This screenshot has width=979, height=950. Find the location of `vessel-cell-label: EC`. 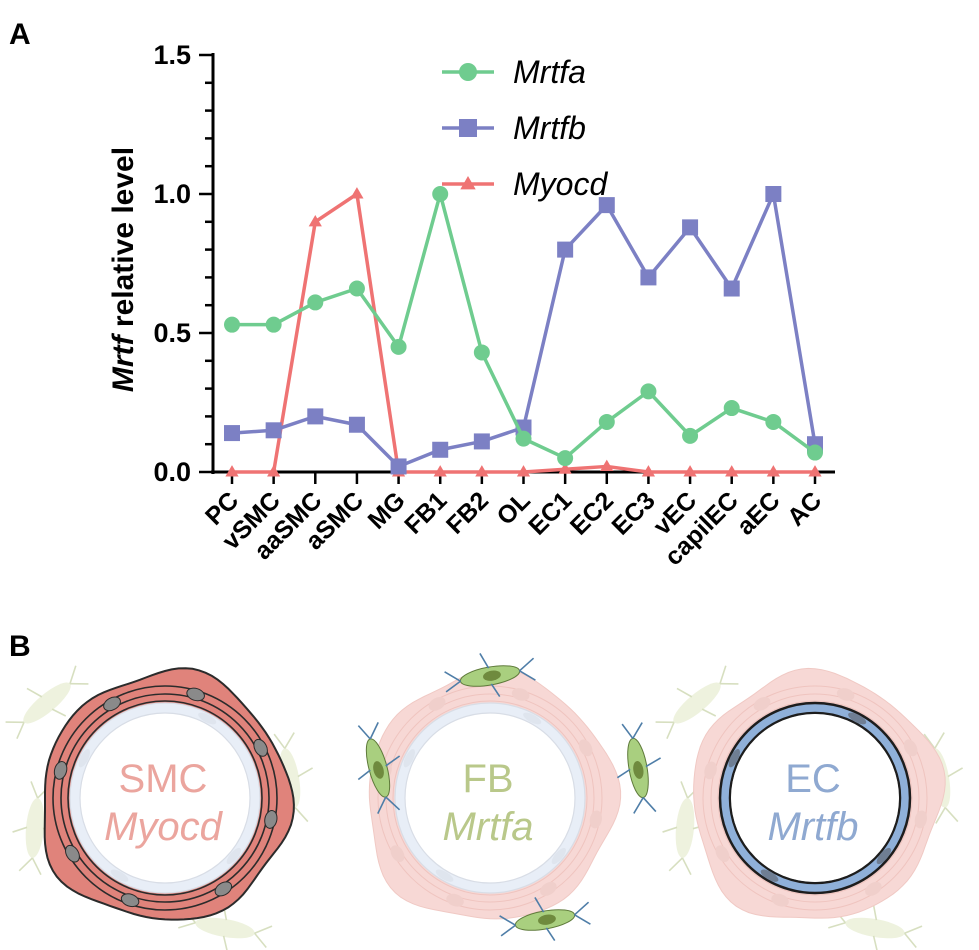

vessel-cell-label: EC is located at coordinates (813, 779).